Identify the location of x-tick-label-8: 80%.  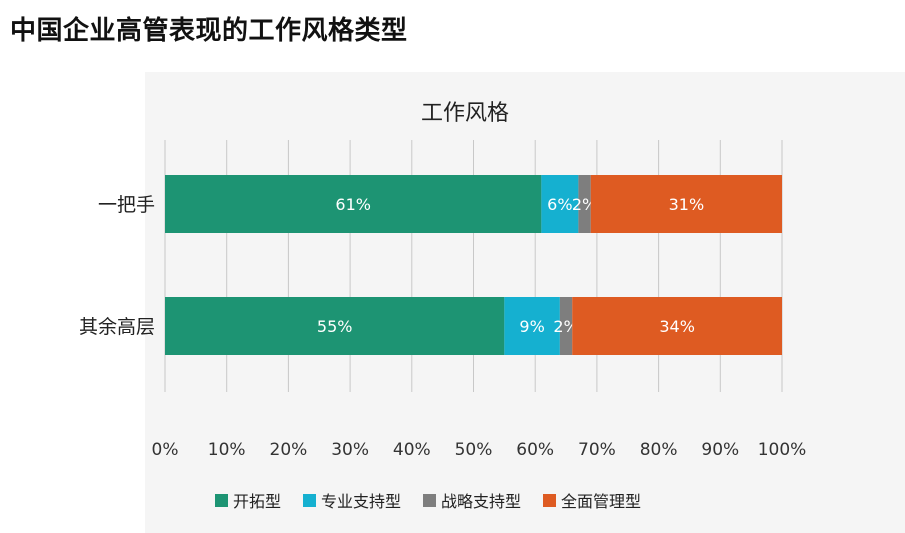
(659, 450).